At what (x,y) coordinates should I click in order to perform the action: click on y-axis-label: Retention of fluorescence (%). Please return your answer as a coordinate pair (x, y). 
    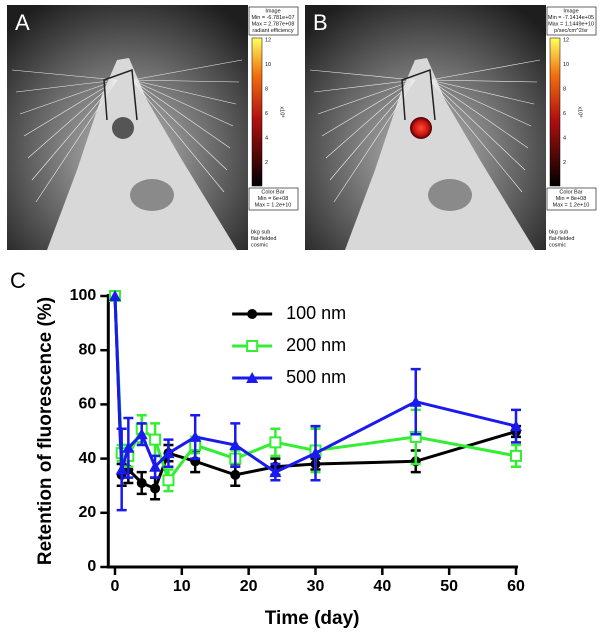
    Looking at the image, I should click on (45, 431).